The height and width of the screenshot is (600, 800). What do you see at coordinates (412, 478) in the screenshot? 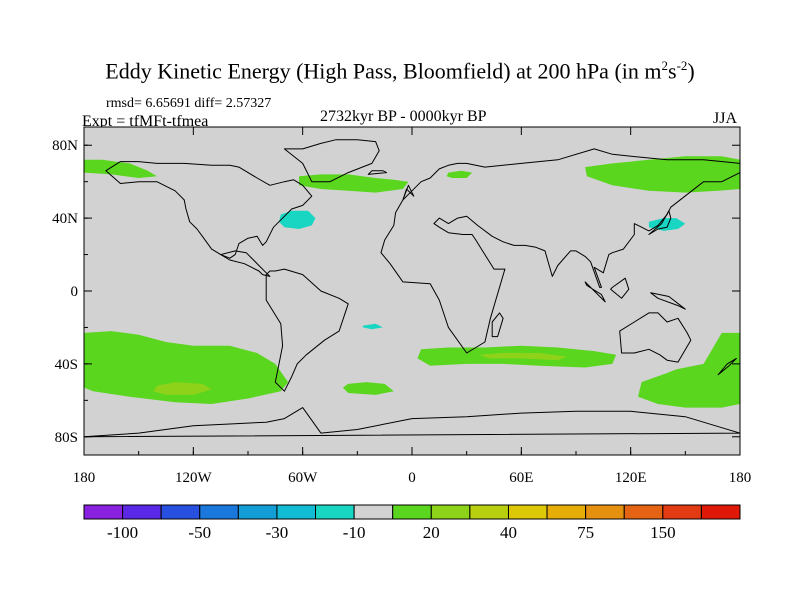
I see `x-tick-label: 0` at bounding box center [412, 478].